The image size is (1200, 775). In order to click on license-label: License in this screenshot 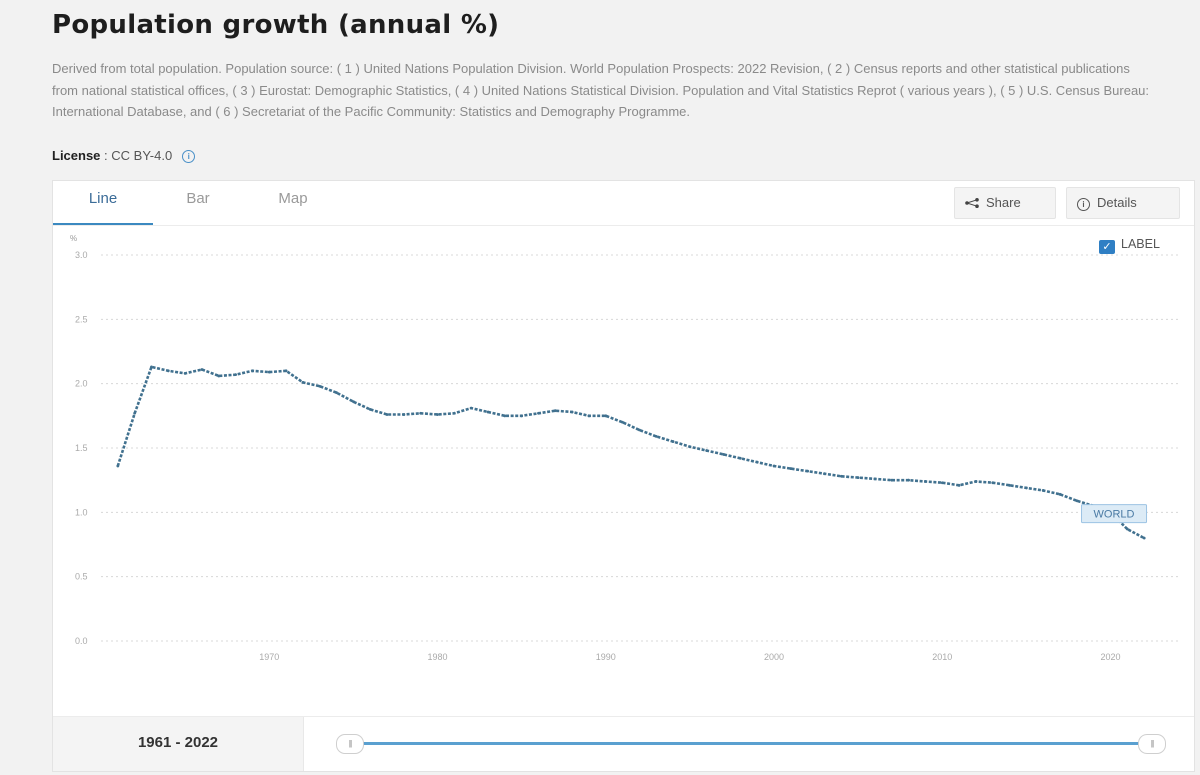, I will do `click(76, 155)`.